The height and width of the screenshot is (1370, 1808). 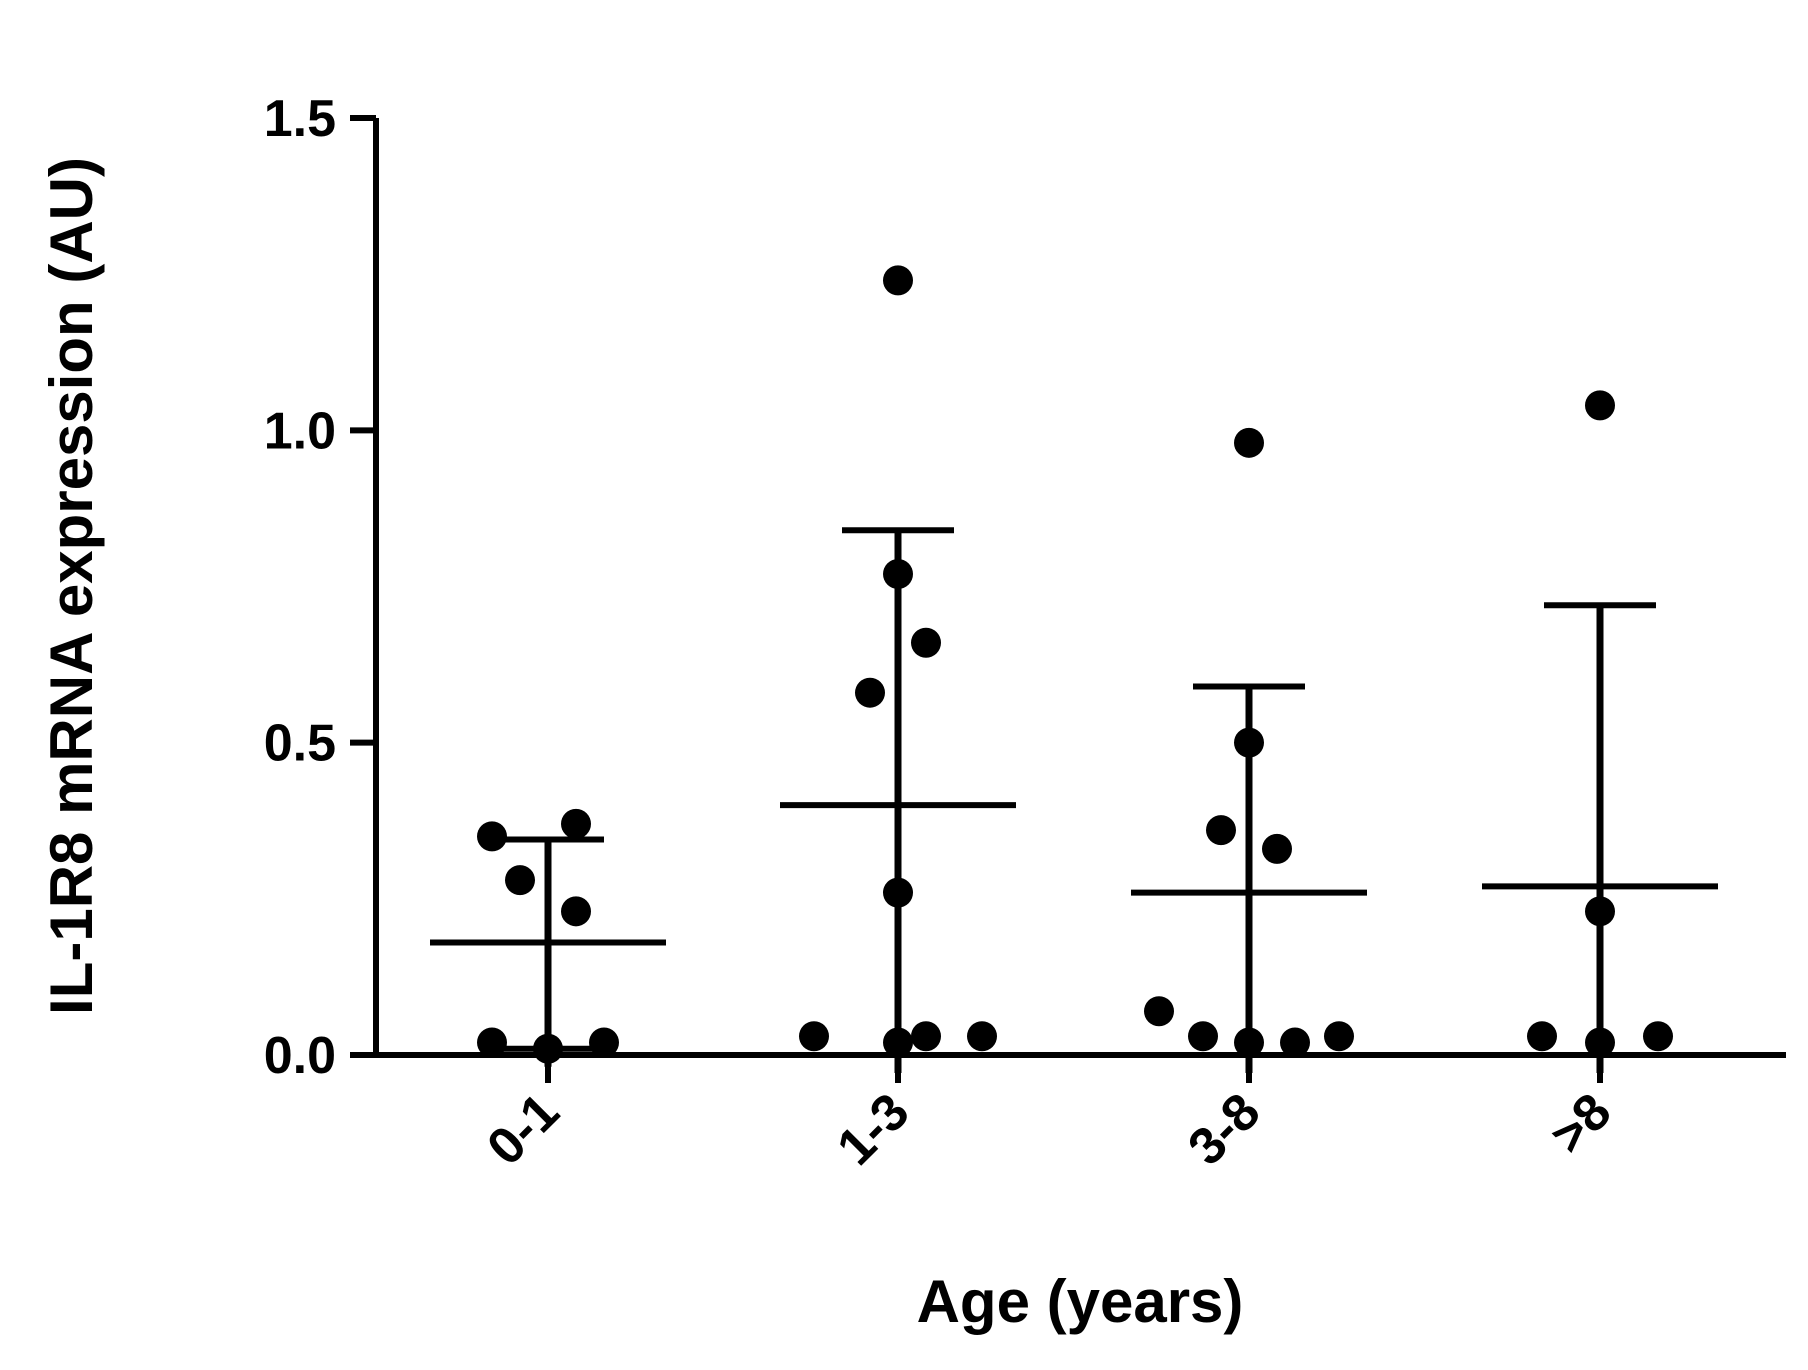 What do you see at coordinates (300, 119) in the screenshot?
I see `y-tick-label: 1.5` at bounding box center [300, 119].